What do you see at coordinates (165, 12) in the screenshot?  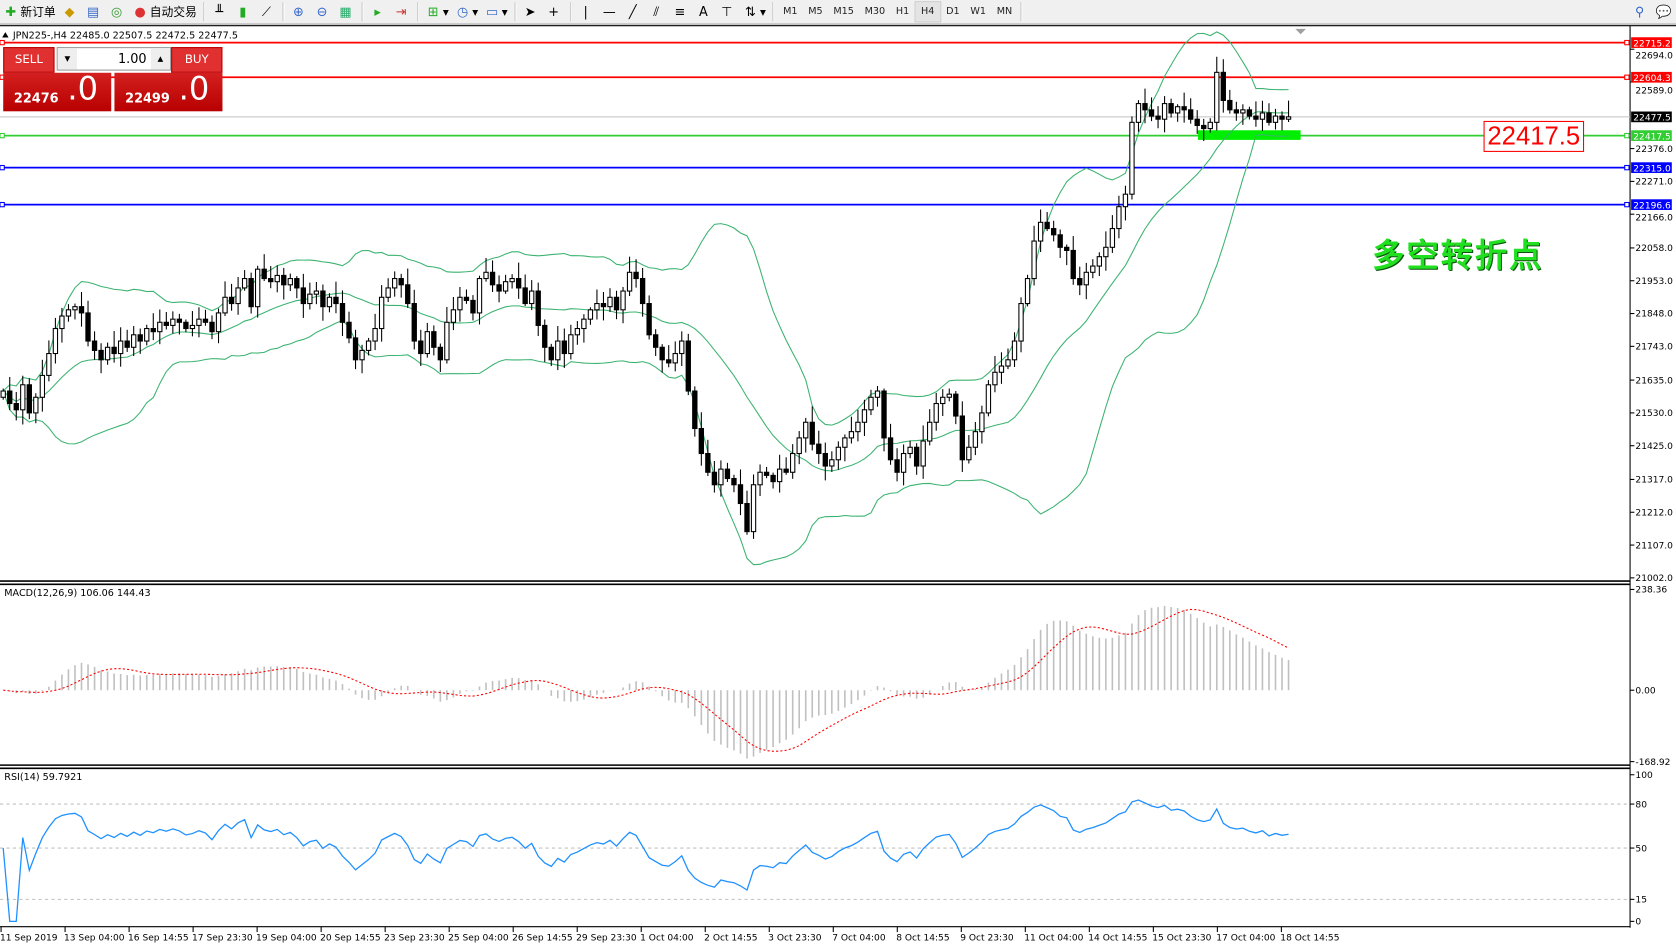 I see `auto-trading-button: ● 自动交易` at bounding box center [165, 12].